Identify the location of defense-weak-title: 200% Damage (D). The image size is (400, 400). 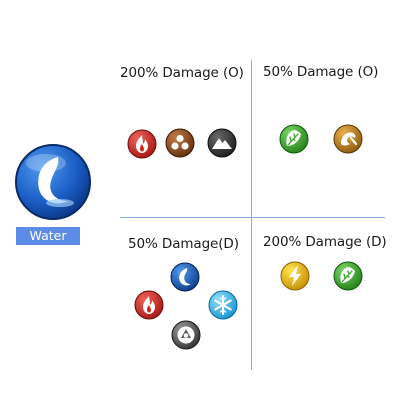
(325, 242).